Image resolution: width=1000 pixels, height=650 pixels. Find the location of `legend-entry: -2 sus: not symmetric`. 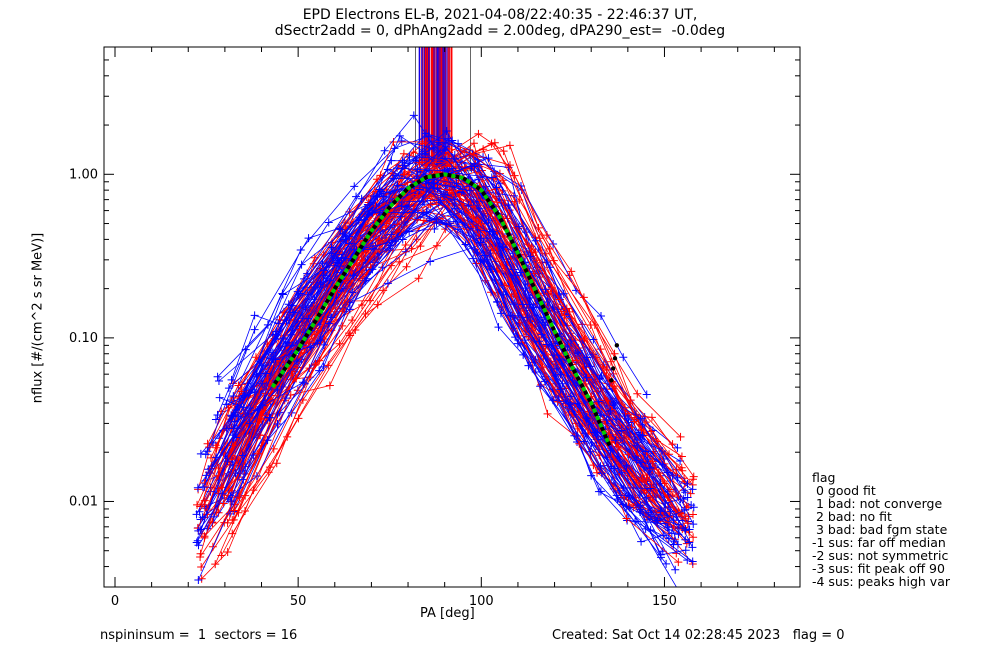

legend-entry: -2 sus: not symmetric is located at coordinates (880, 555).